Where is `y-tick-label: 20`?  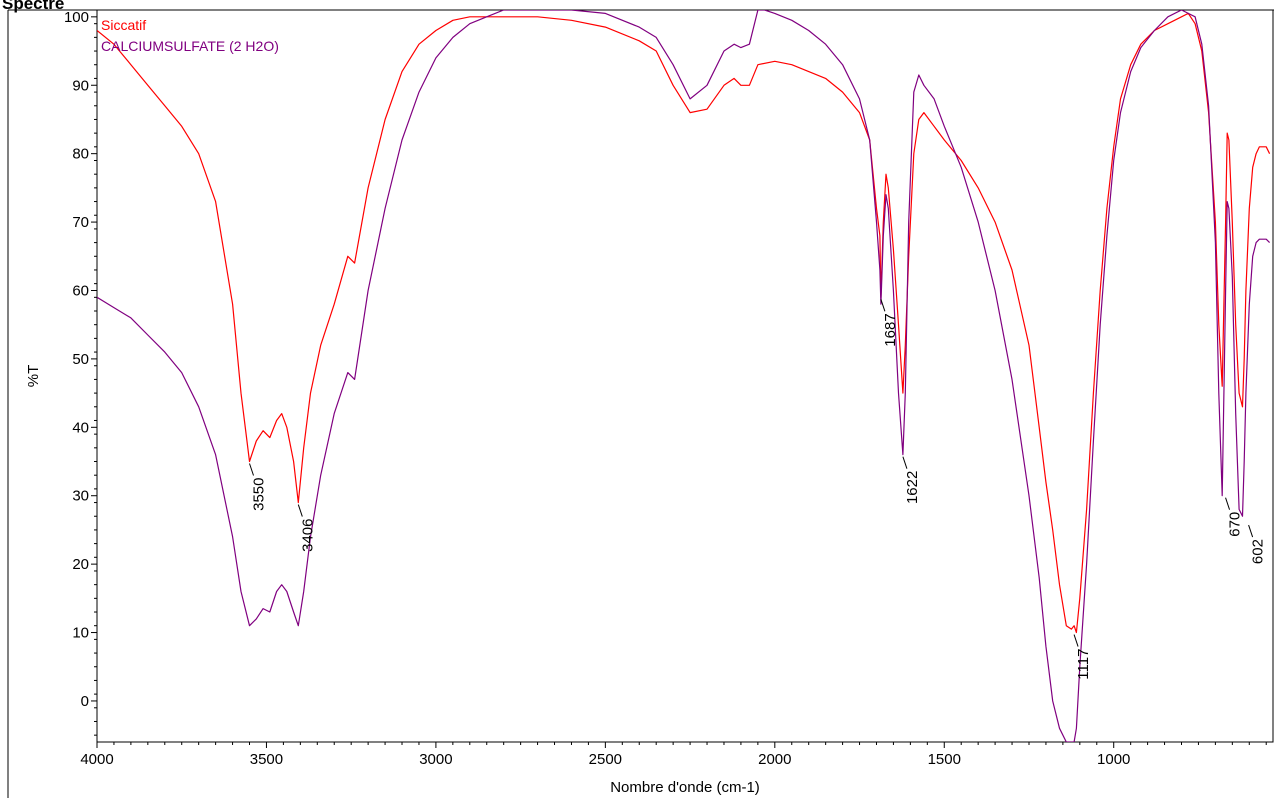 y-tick-label: 20 is located at coordinates (80, 564).